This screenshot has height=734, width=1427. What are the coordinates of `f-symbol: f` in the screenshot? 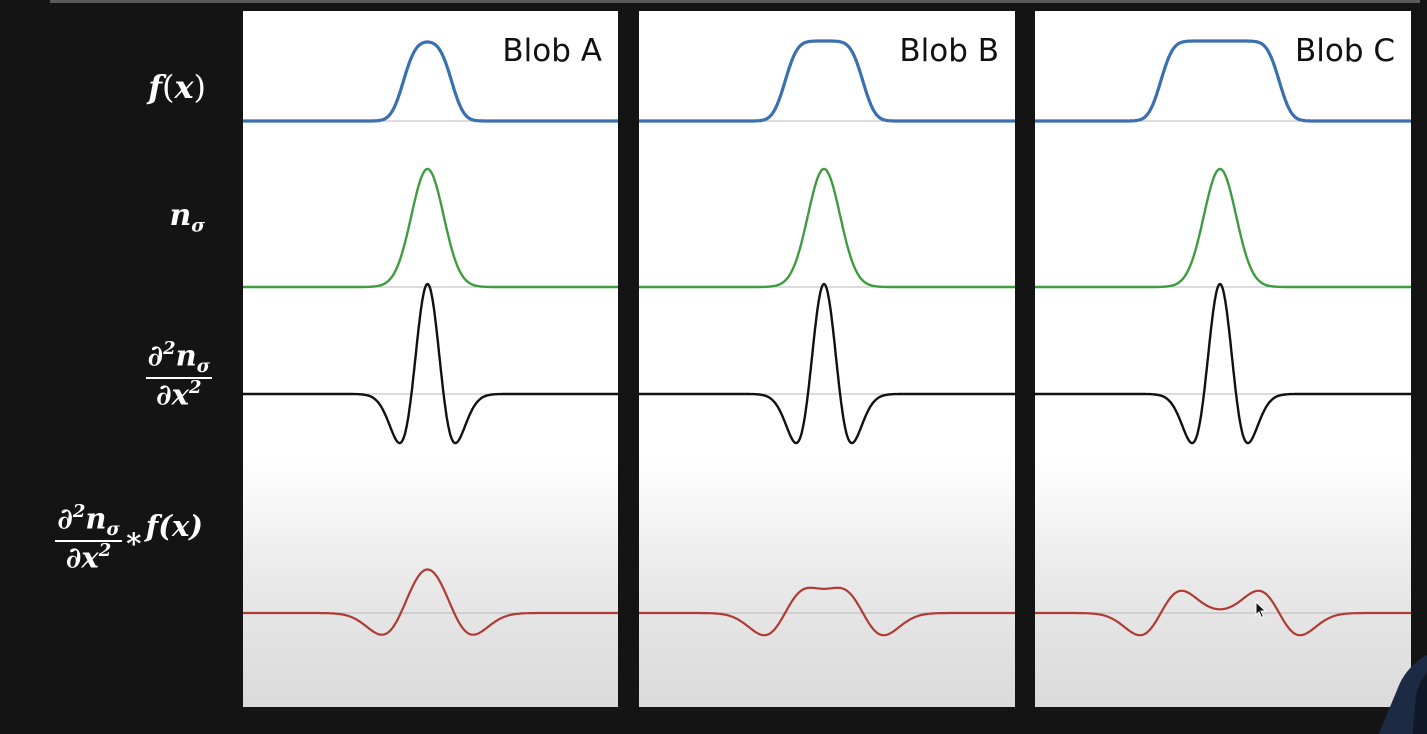 It's located at (155, 87).